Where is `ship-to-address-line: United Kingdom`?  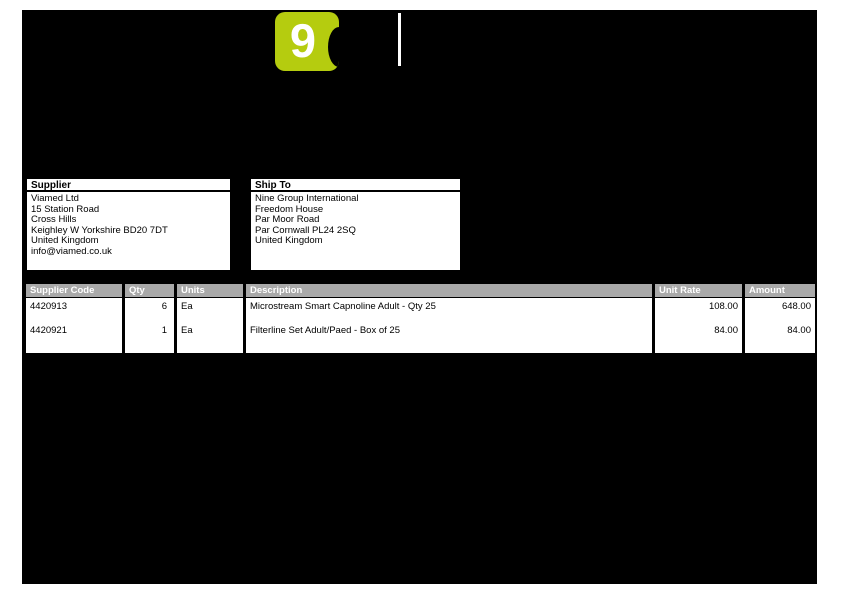
ship-to-address-line: United Kingdom is located at coordinates (289, 241).